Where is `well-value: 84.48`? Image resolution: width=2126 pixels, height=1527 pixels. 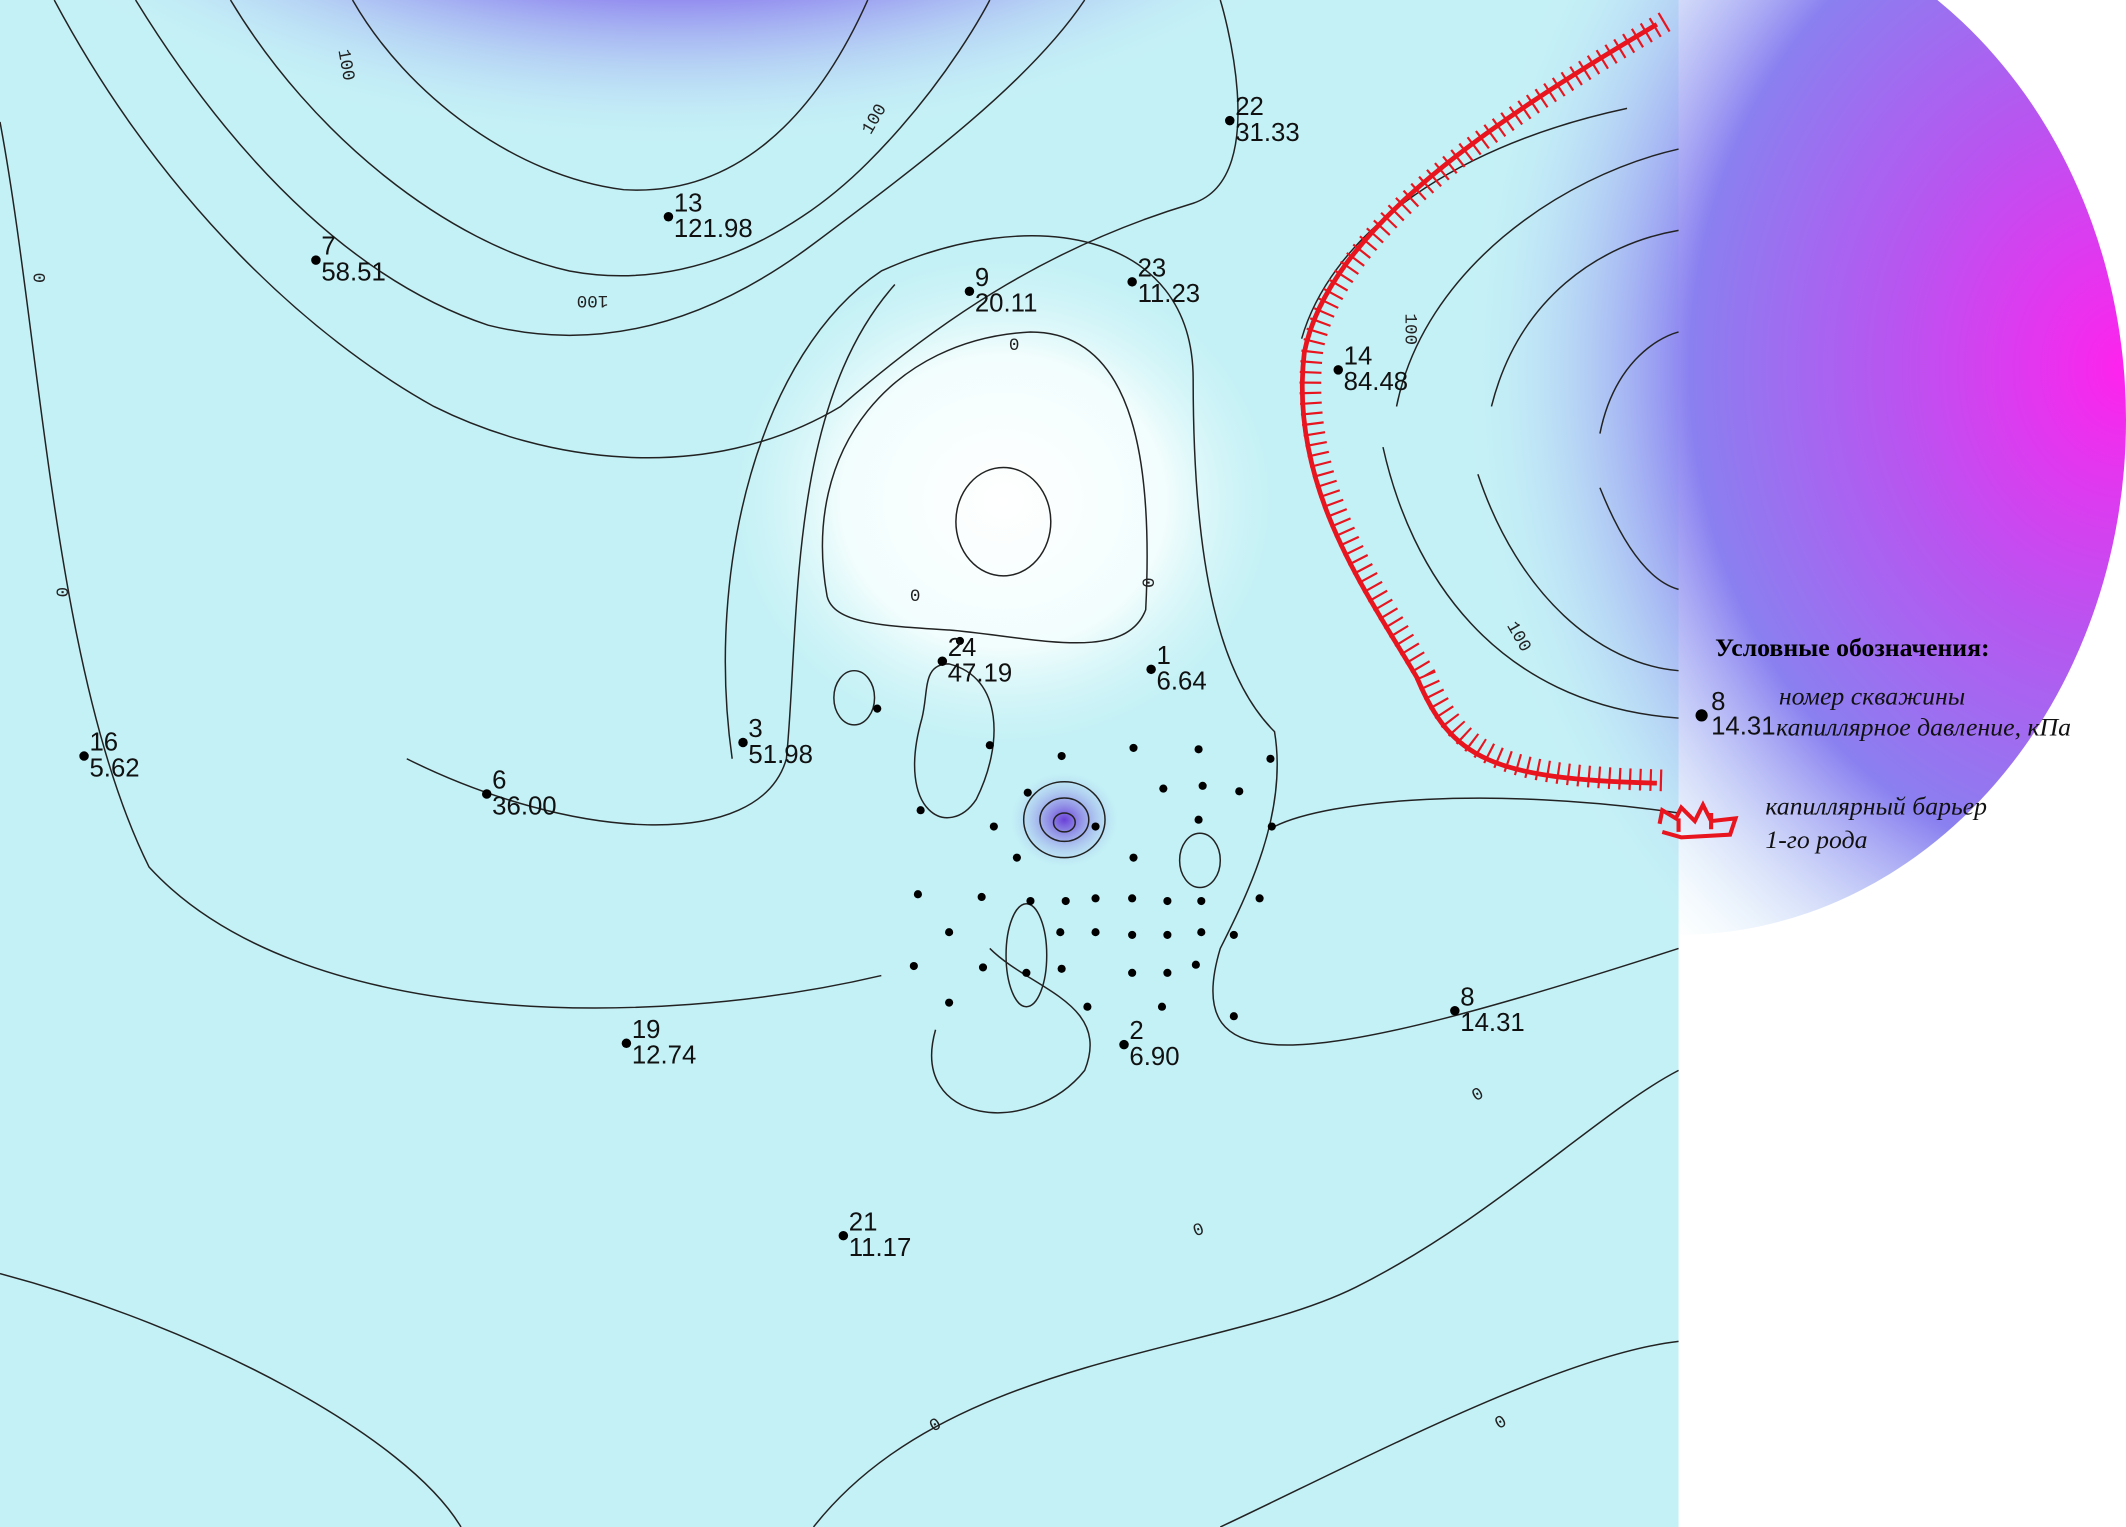 well-value: 84.48 is located at coordinates (1376, 382).